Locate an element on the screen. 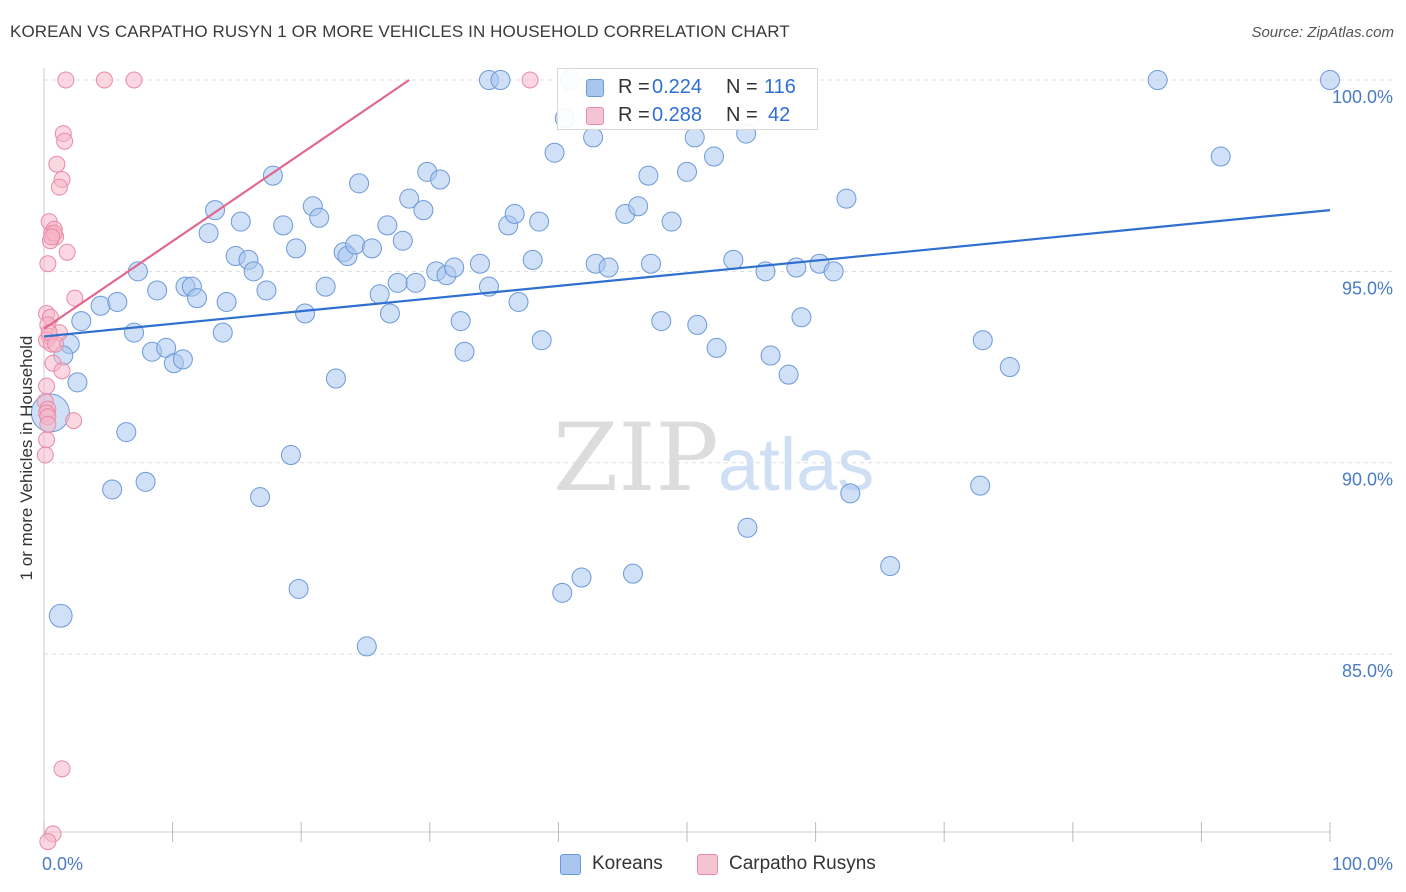 The width and height of the screenshot is (1406, 892). legend-r-value: 0.288 is located at coordinates (677, 115).